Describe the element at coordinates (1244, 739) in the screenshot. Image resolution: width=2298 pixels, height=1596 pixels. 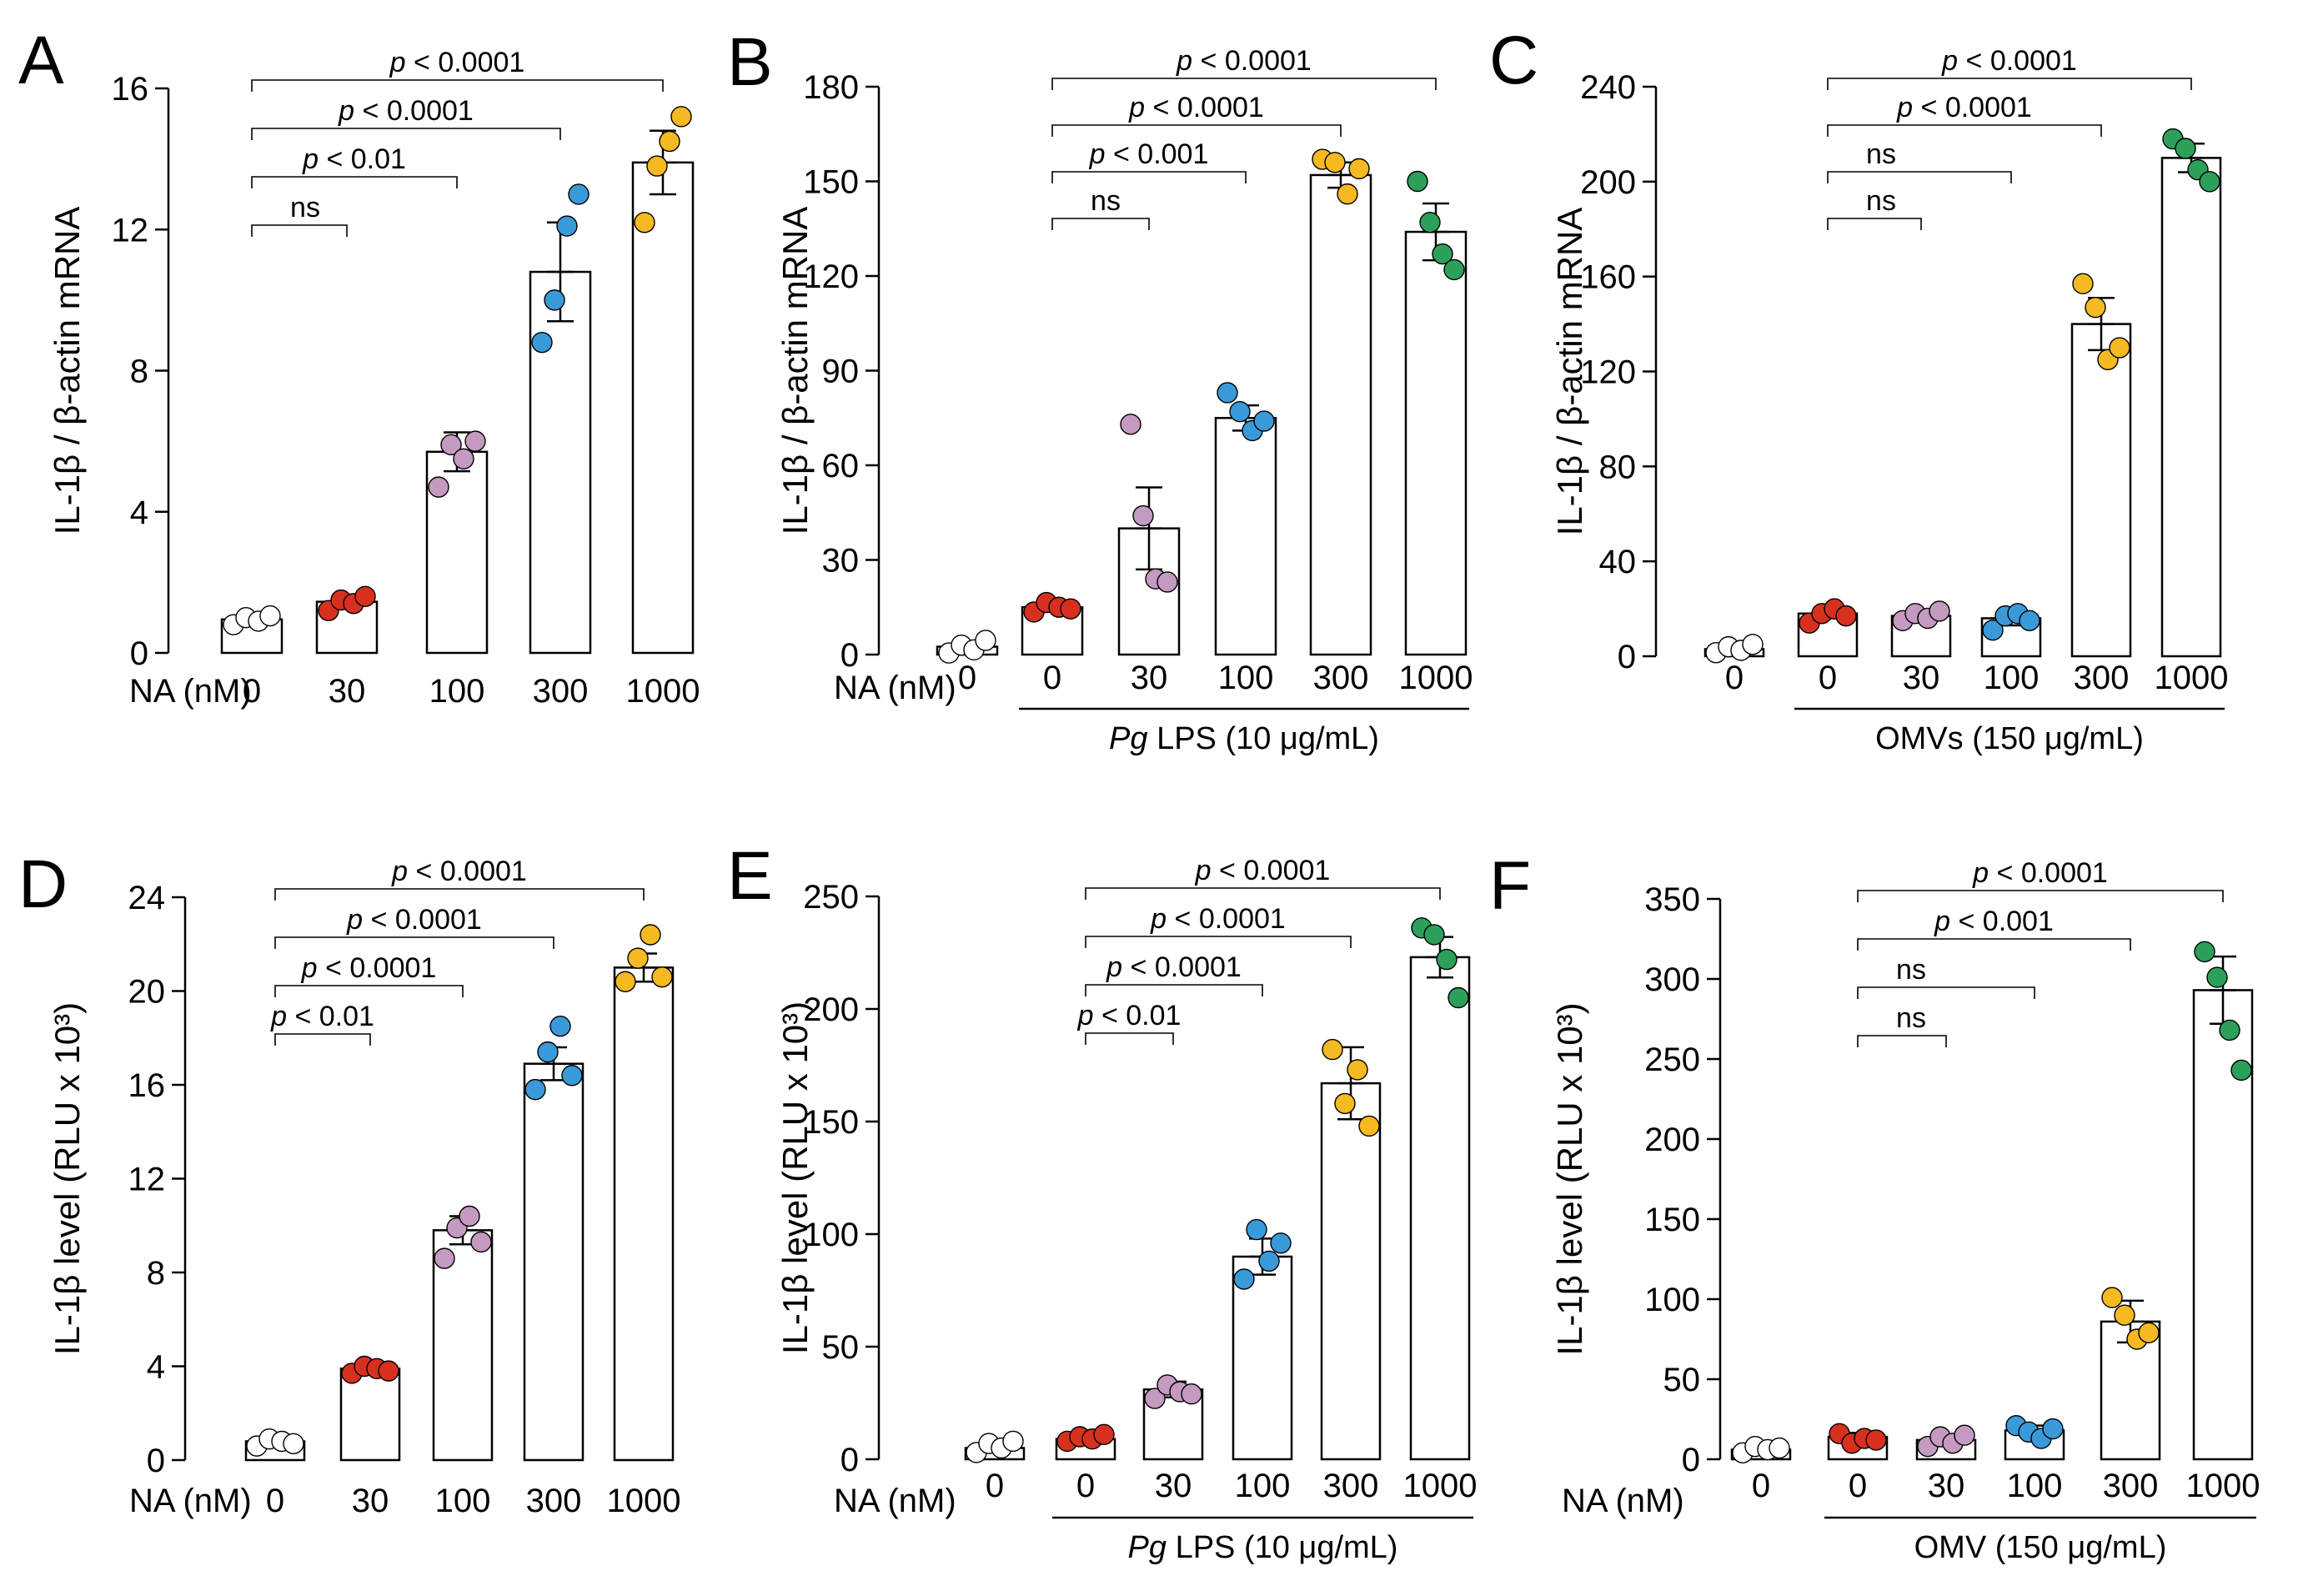
I see `group-label: Pg LPS (10 μg/mL)` at that location.